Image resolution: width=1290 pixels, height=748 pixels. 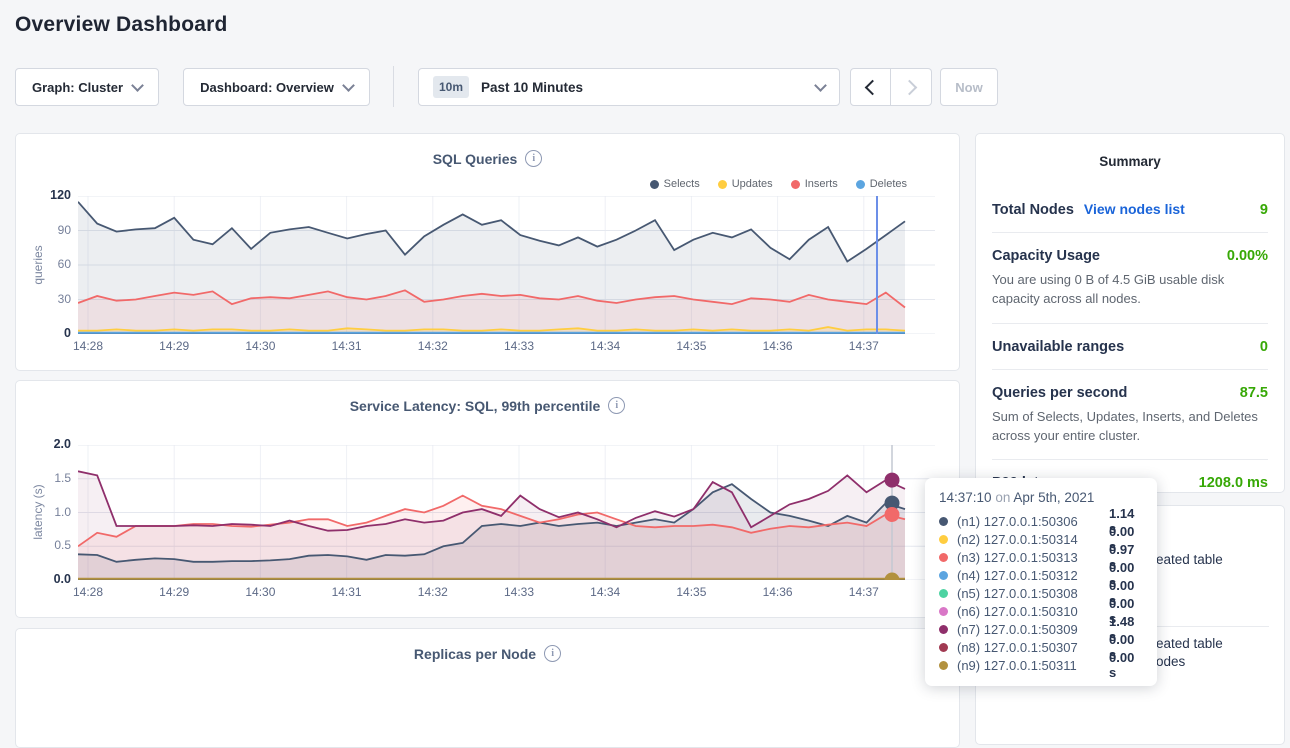 What do you see at coordinates (64, 298) in the screenshot?
I see `y-tick-label: 30` at bounding box center [64, 298].